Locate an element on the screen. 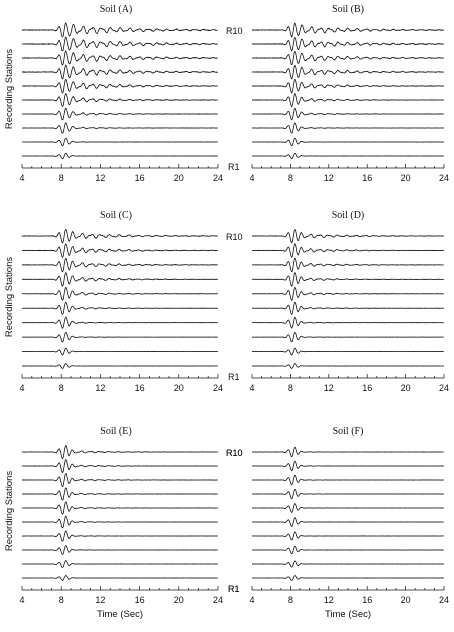 This screenshot has height=632, width=454. panel-title: Soil (E) is located at coordinates (115, 431).